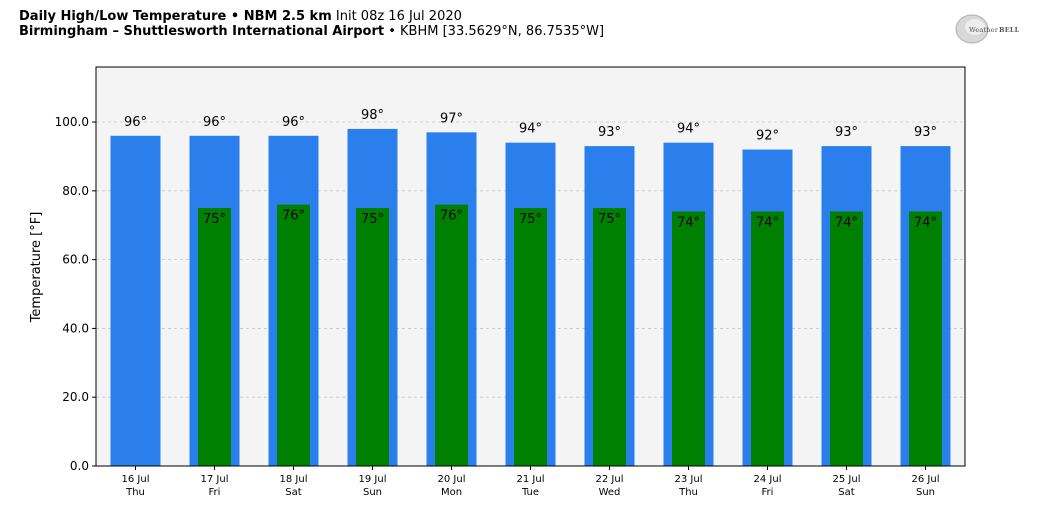 This screenshot has width=1040, height=516. I want to click on high-temp-label: 97°, so click(451, 118).